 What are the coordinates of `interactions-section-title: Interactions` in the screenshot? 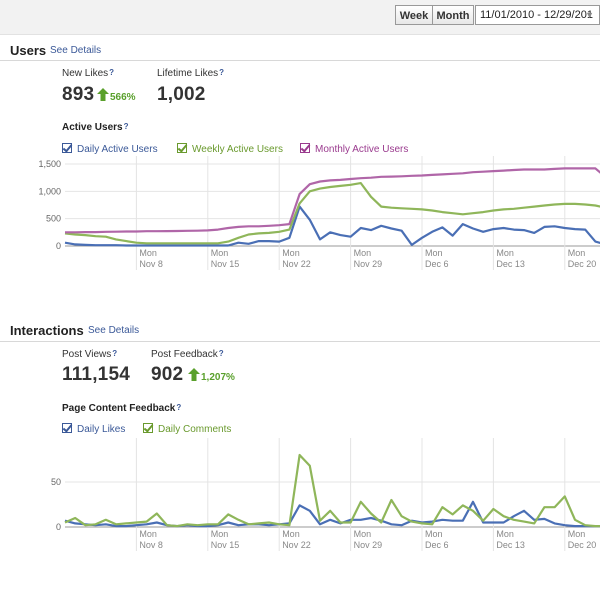 It's located at (47, 330).